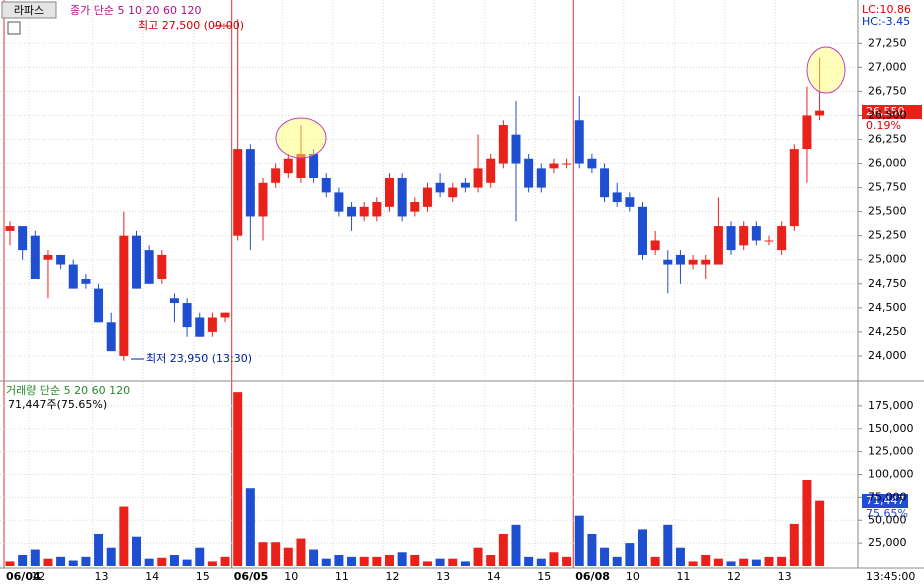 This screenshot has width=924, height=585. Describe the element at coordinates (887, 42) in the screenshot. I see `y-tick-label: 27,250` at that location.